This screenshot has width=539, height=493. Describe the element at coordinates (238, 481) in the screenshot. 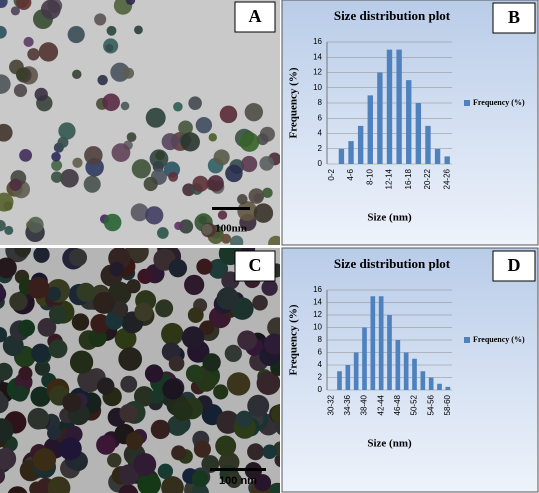

I see `scale-bar-label: 100 nm` at that location.